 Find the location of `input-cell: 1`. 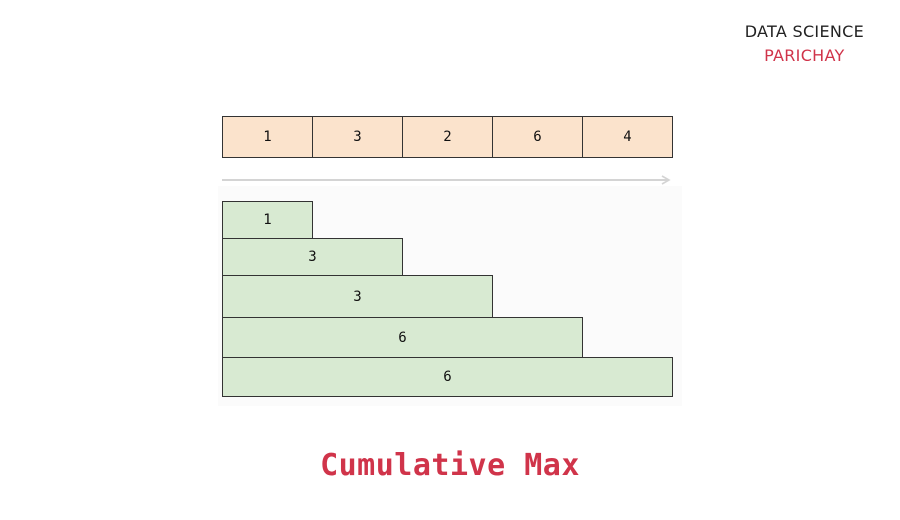

input-cell: 1 is located at coordinates (268, 137).